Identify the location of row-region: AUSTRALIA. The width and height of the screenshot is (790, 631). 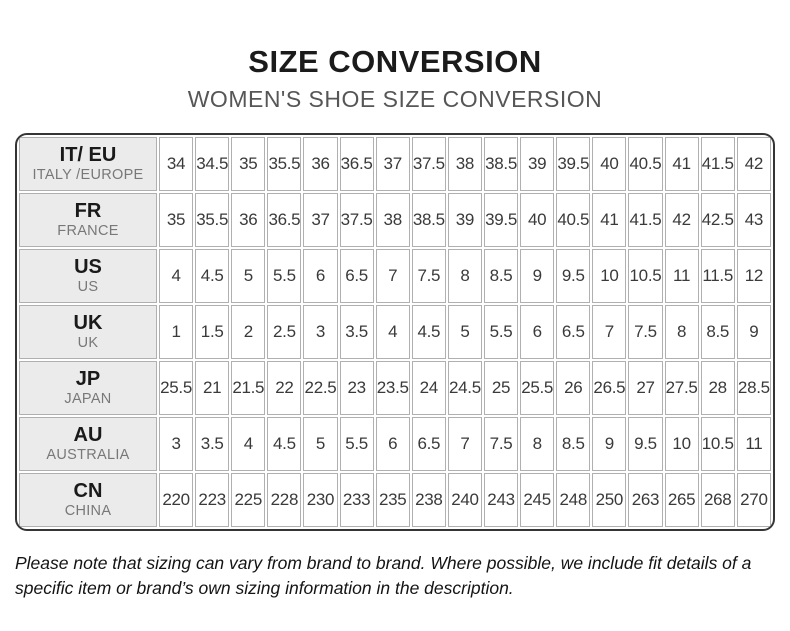
(88, 454).